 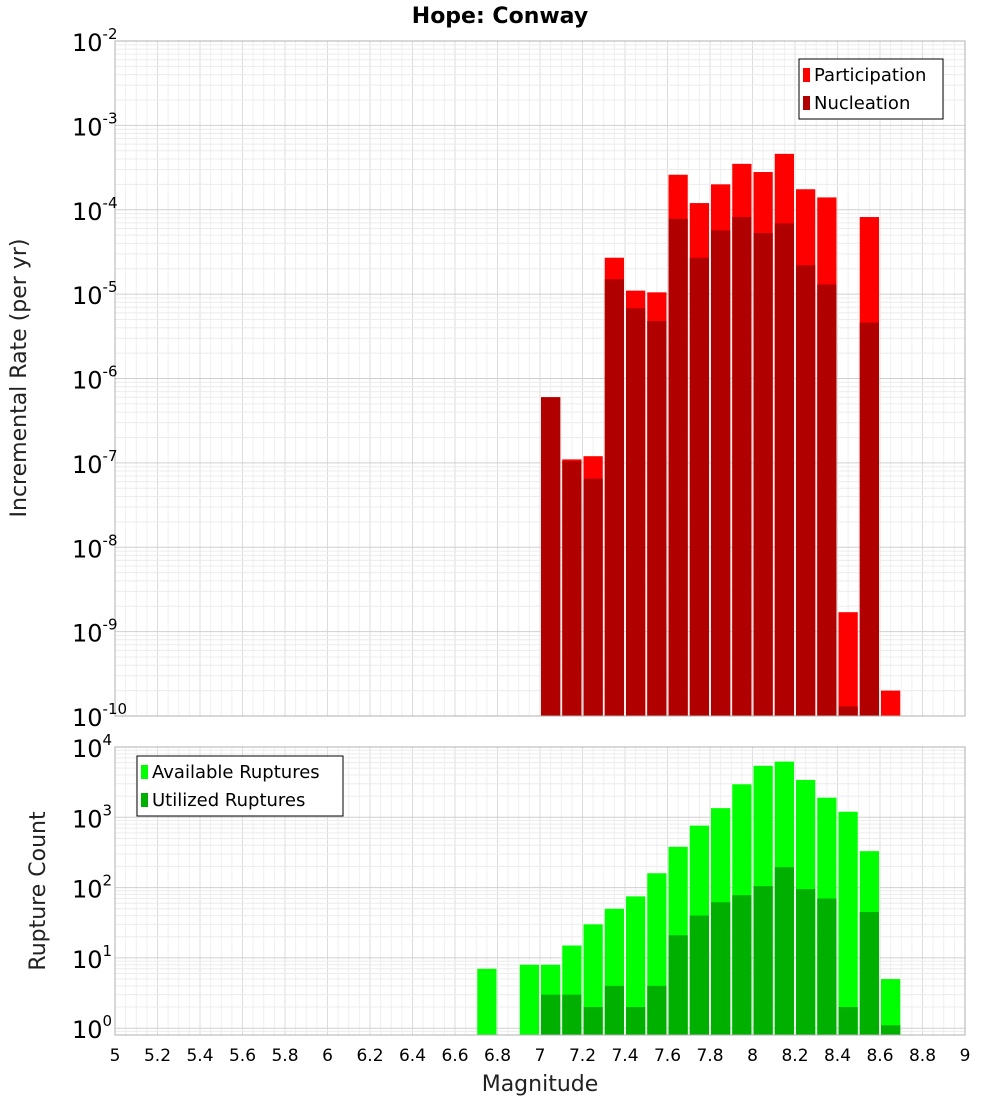 What do you see at coordinates (582, 1056) in the screenshot?
I see `x-tick-label: 7.2` at bounding box center [582, 1056].